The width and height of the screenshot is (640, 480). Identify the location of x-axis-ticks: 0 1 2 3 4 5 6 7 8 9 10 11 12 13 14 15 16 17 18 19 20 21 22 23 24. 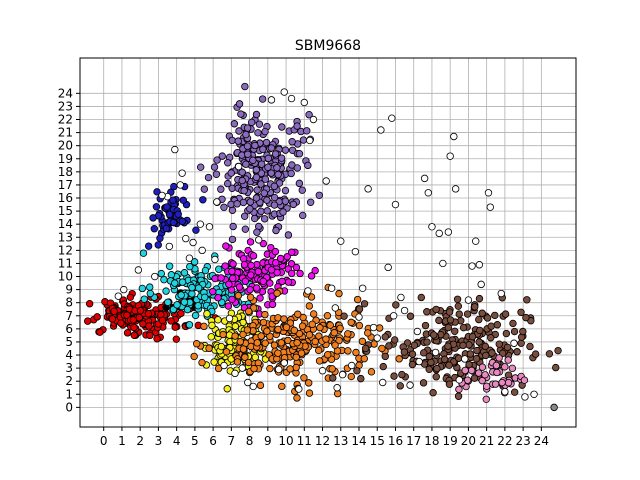
(324, 437).